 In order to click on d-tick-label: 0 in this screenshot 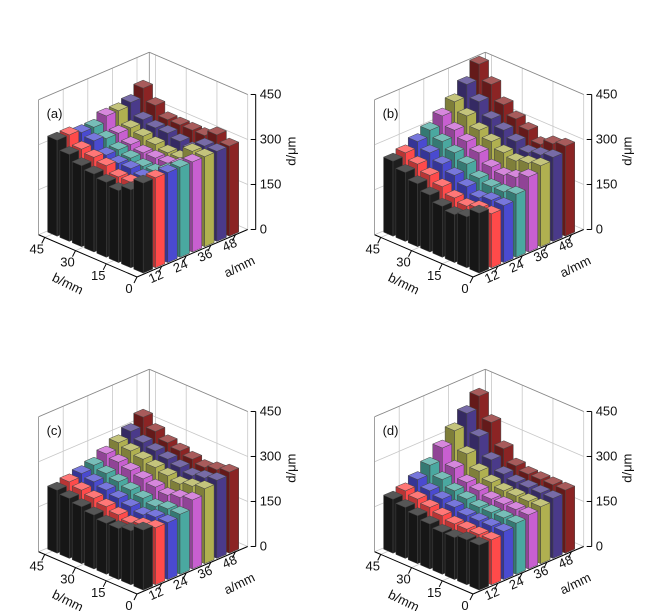, I will do `click(263, 545)`.